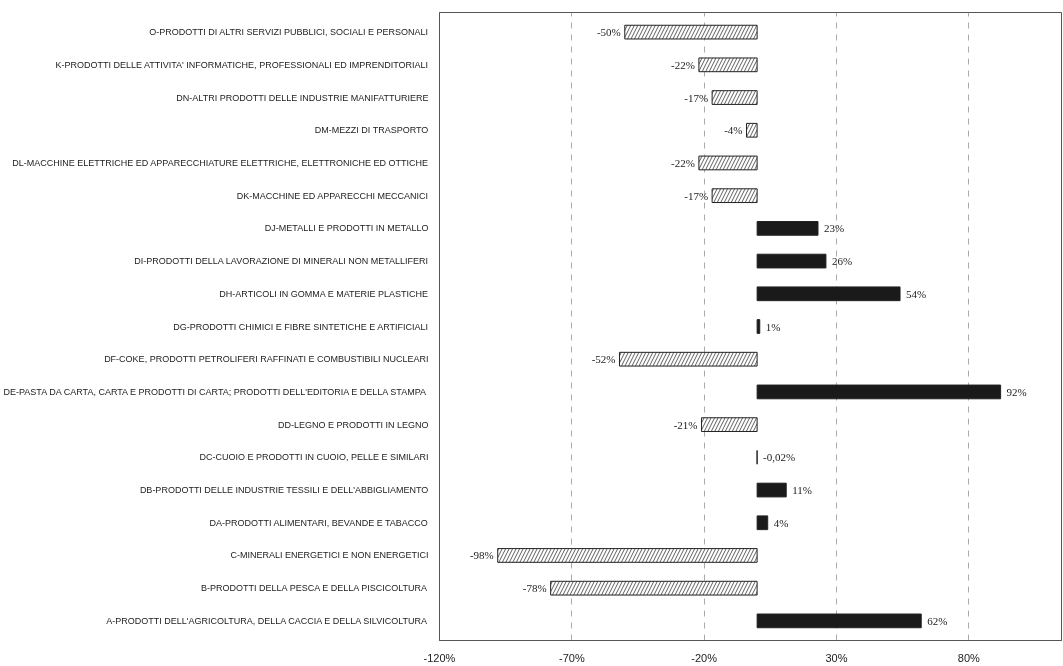 The width and height of the screenshot is (1063, 666). Describe the element at coordinates (603, 359) in the screenshot. I see `data-label: -52%` at that location.